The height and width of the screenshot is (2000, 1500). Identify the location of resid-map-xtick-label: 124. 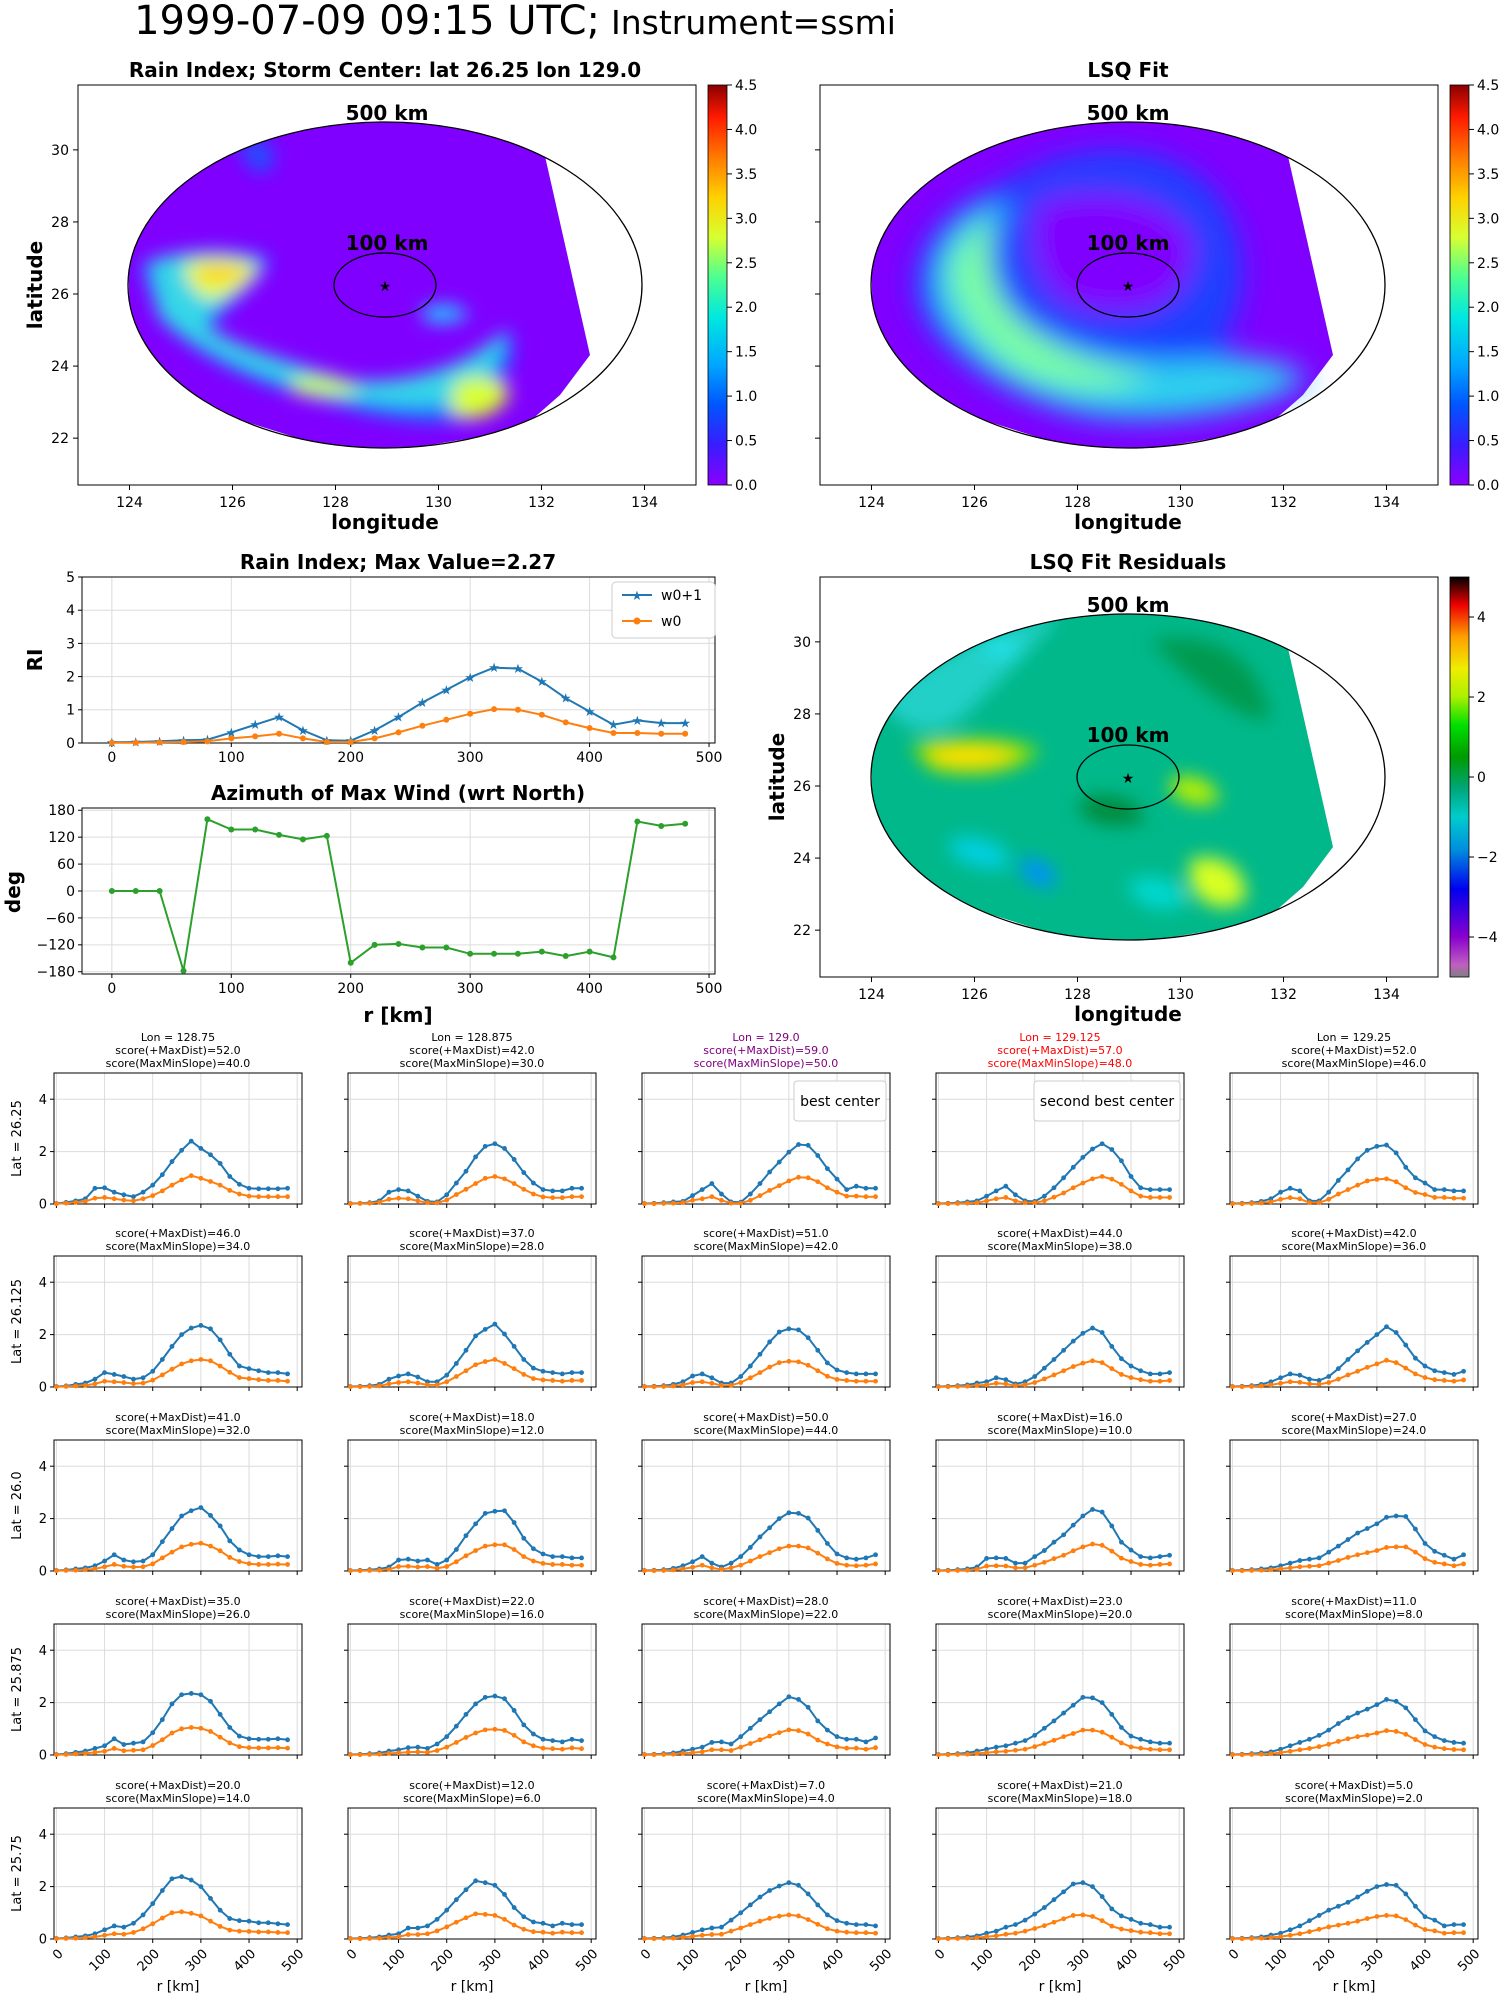
(871, 995).